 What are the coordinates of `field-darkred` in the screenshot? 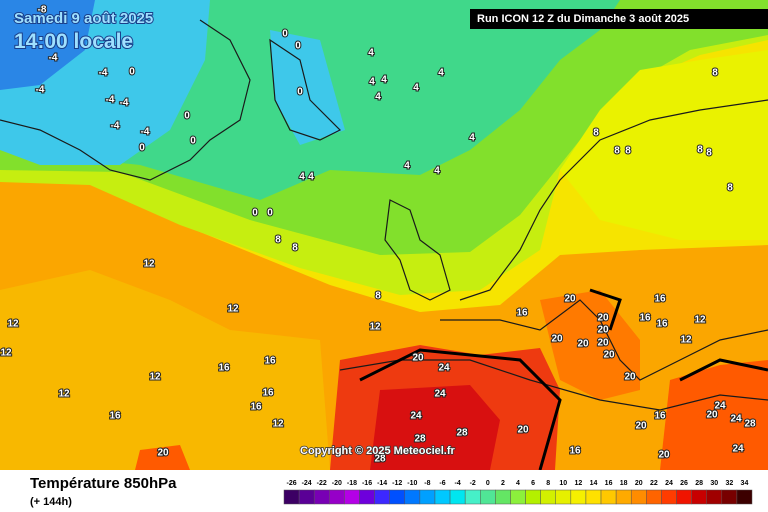 It's located at (435, 427).